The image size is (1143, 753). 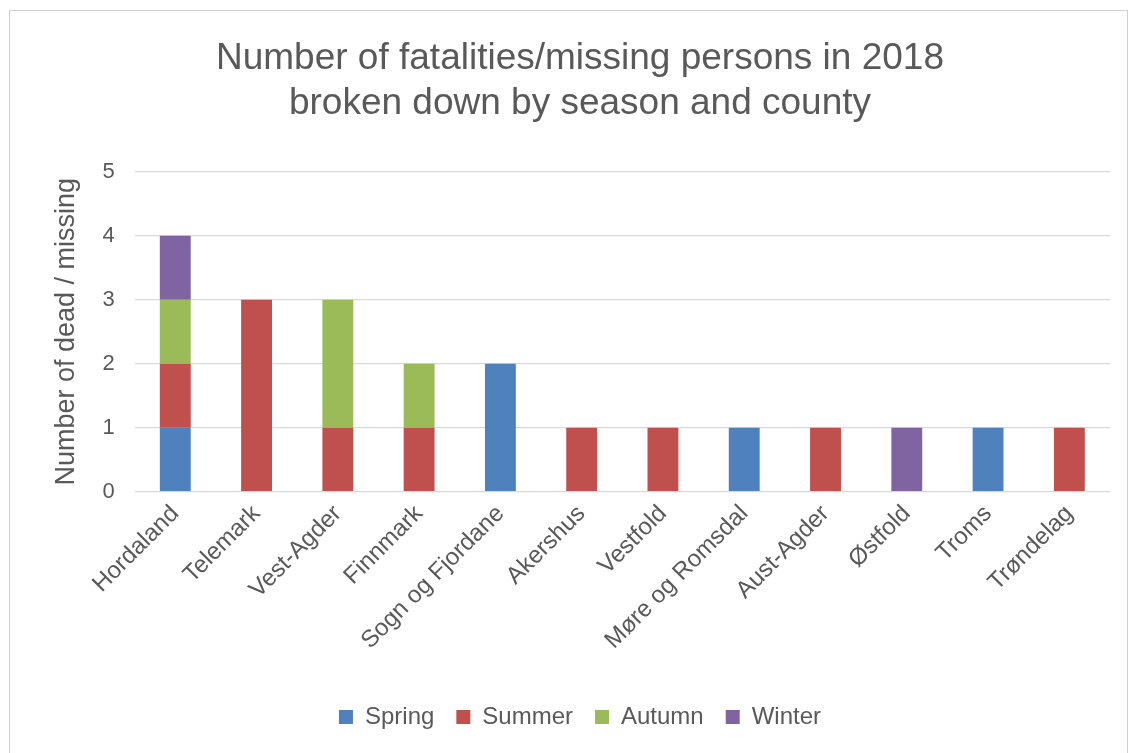 What do you see at coordinates (108, 362) in the screenshot?
I see `y-tick-label: 2` at bounding box center [108, 362].